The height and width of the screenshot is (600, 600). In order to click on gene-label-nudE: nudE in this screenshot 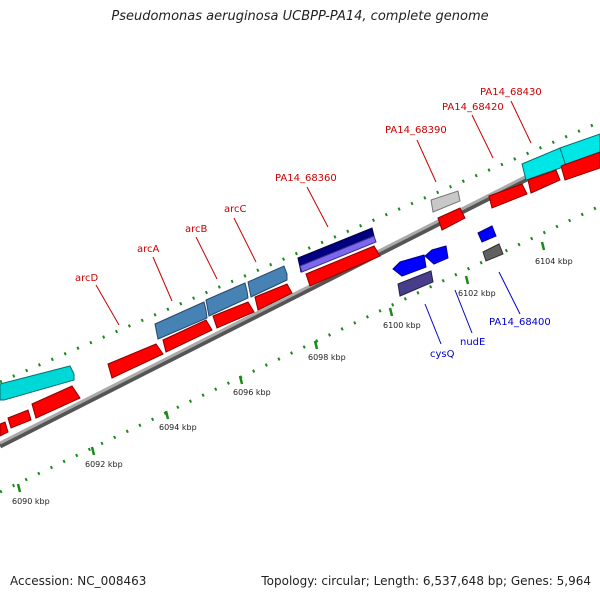, I will do `click(472, 342)`.